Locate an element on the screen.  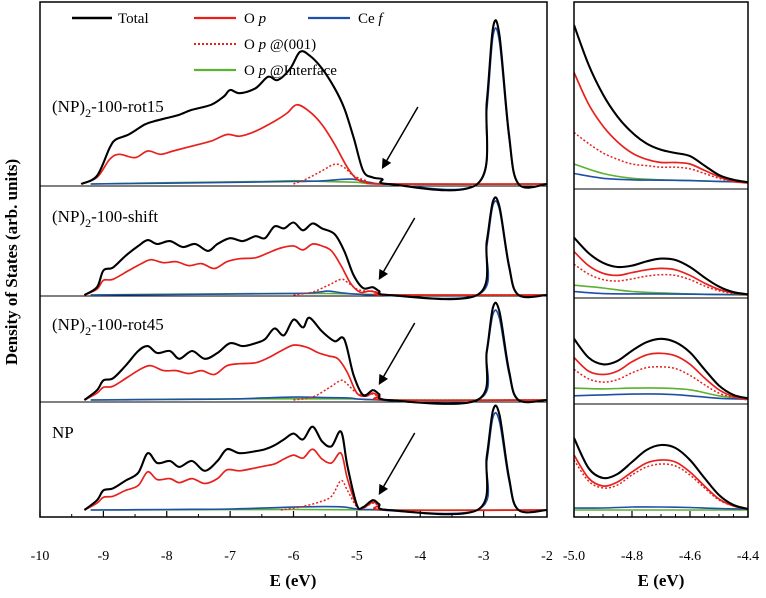
main-xtick-label-4: -6 is located at coordinates (294, 556).